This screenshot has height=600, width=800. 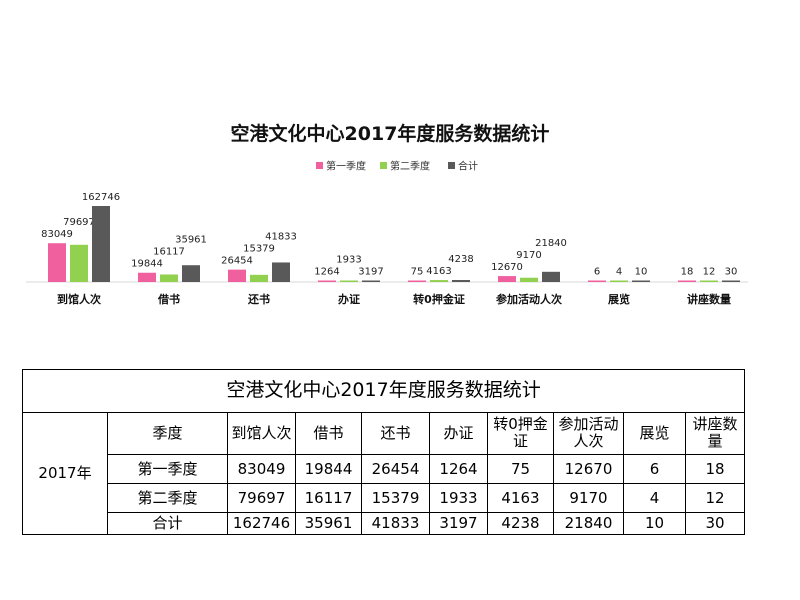 I want to click on table-cell: 26454, so click(x=395, y=469).